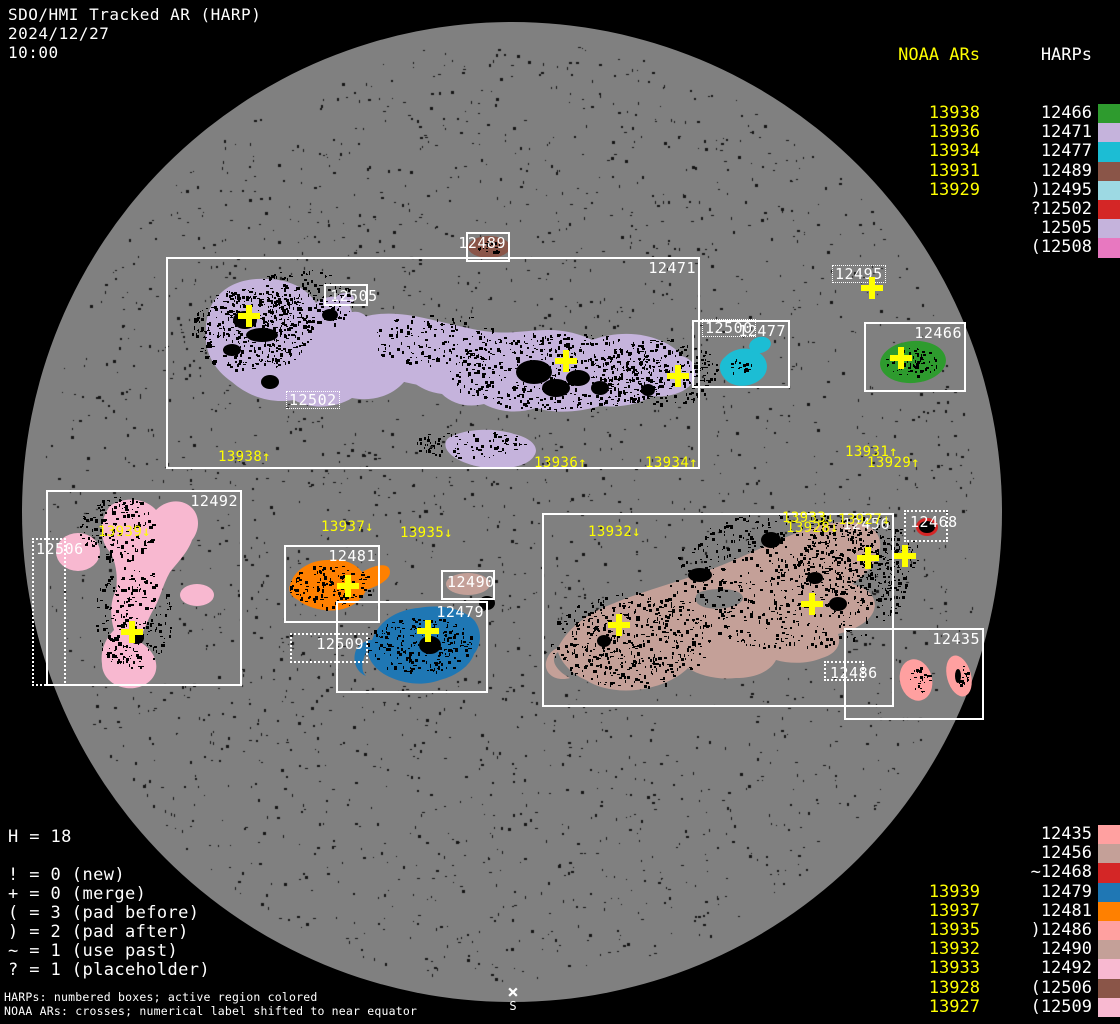 The width and height of the screenshot is (1120, 1024). Describe the element at coordinates (1066, 891) in the screenshot. I see `legend-harp-id: 12479` at that location.